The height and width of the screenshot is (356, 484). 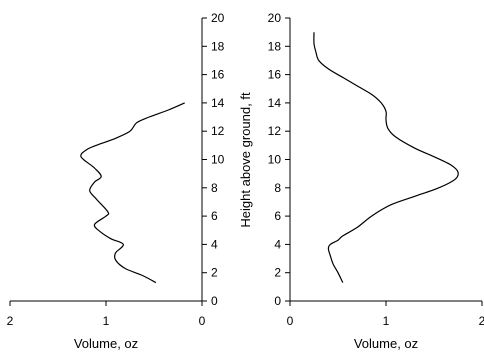 What do you see at coordinates (245, 160) in the screenshot?
I see `right-y-axis-title: Height above ground, ft` at bounding box center [245, 160].